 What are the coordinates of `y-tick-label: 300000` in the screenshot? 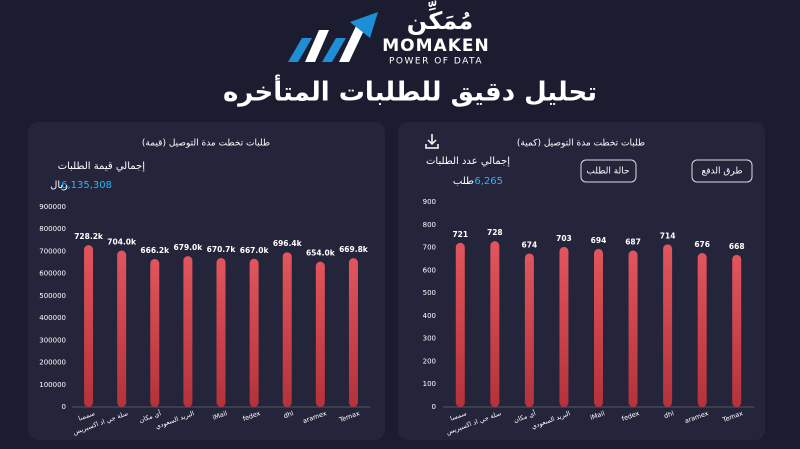 It's located at (52, 340).